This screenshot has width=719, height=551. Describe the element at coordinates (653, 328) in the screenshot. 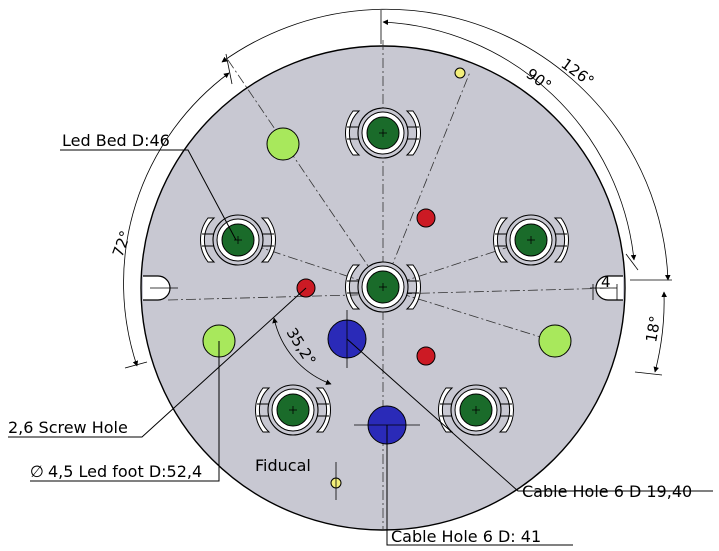

I see `dim-18: 18°` at that location.